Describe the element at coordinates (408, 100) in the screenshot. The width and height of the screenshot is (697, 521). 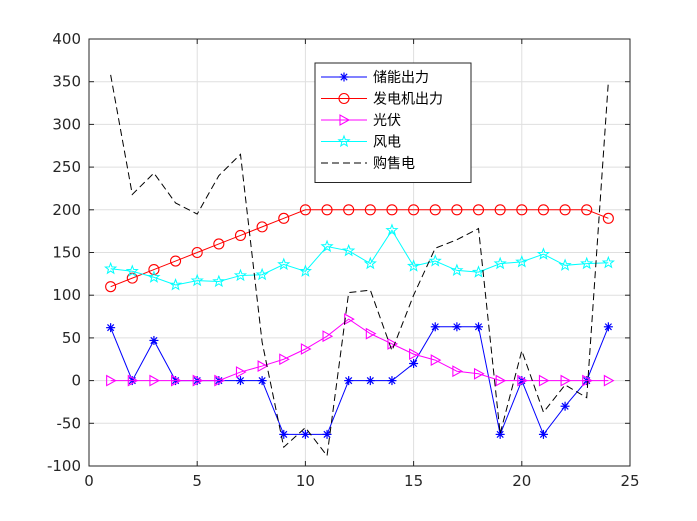
I see `legend-label: 发电机出力` at that location.